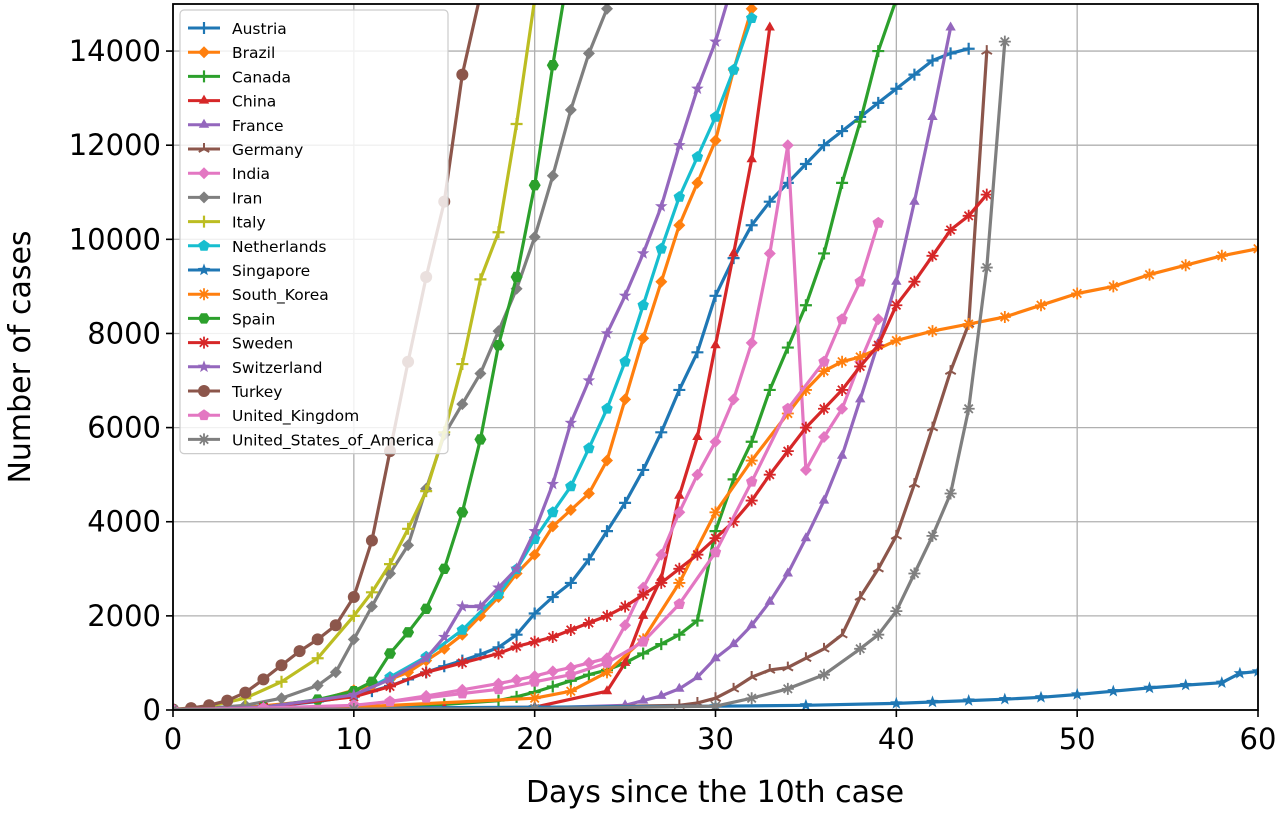 Image resolution: width=1280 pixels, height=815 pixels. Describe the element at coordinates (225, 198) in the screenshot. I see `legend-item: Iran` at that location.